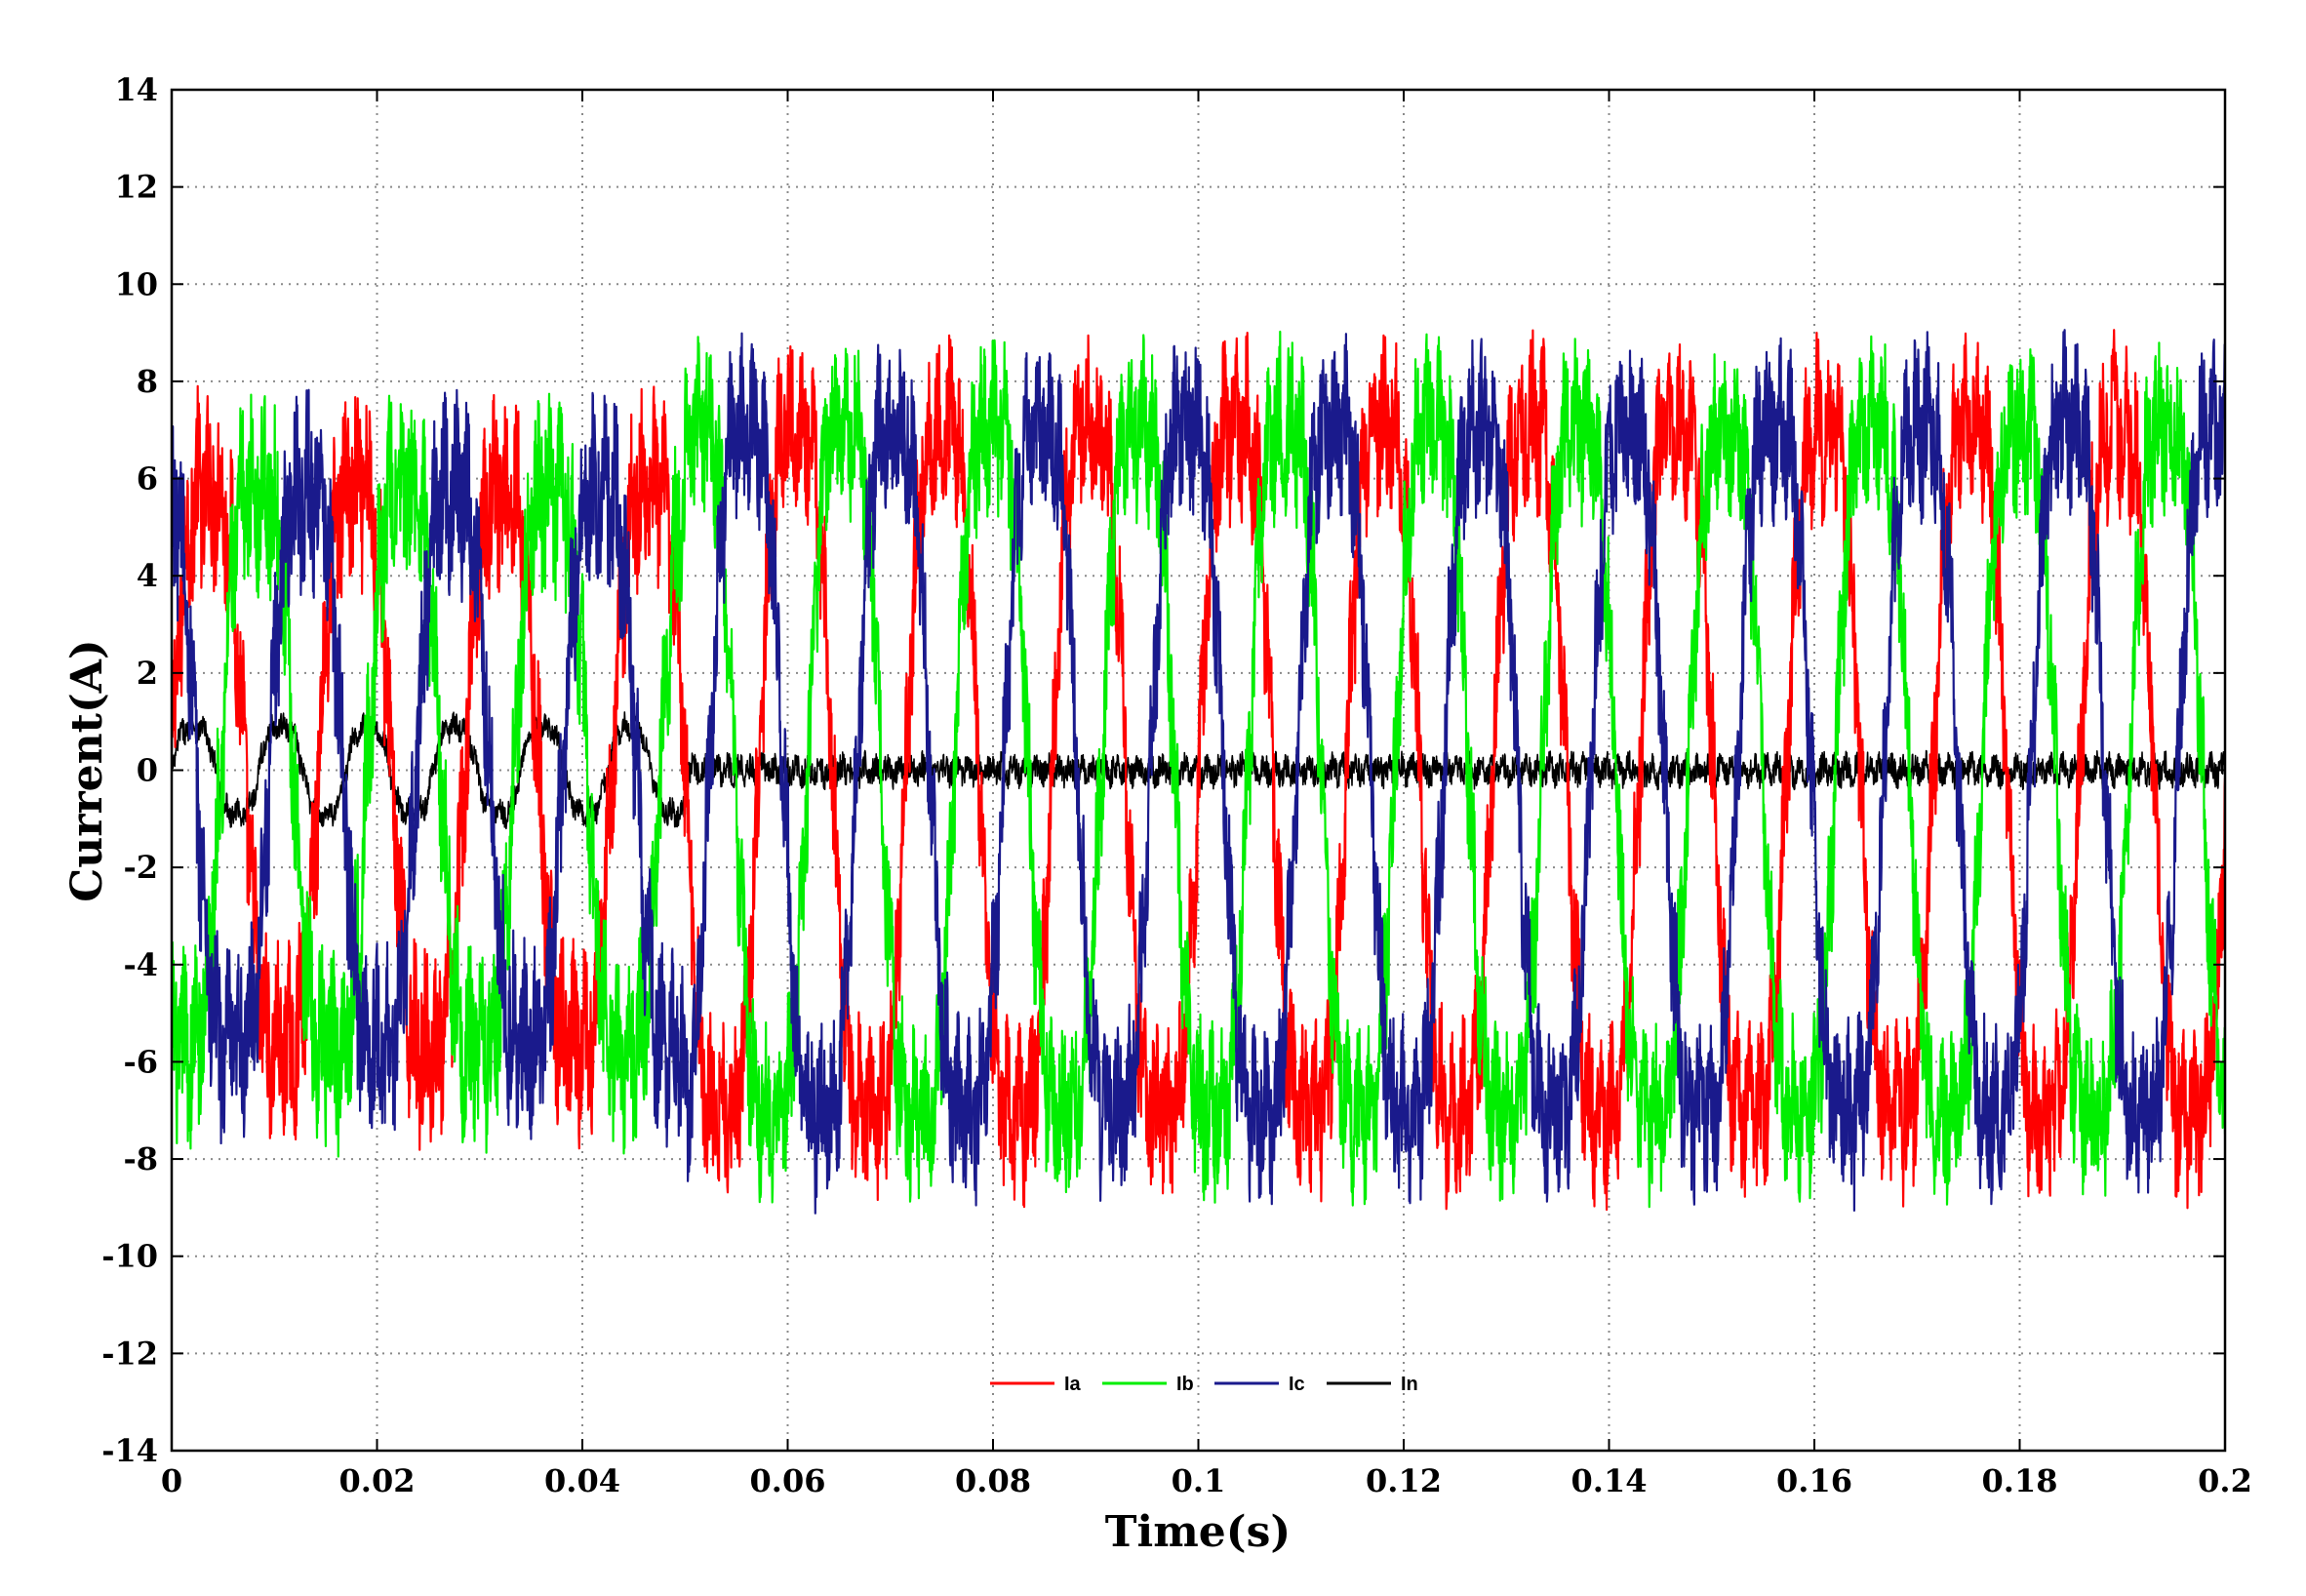 The height and width of the screenshot is (1596, 2306). I want to click on x-tick-label: 0, so click(171, 1480).